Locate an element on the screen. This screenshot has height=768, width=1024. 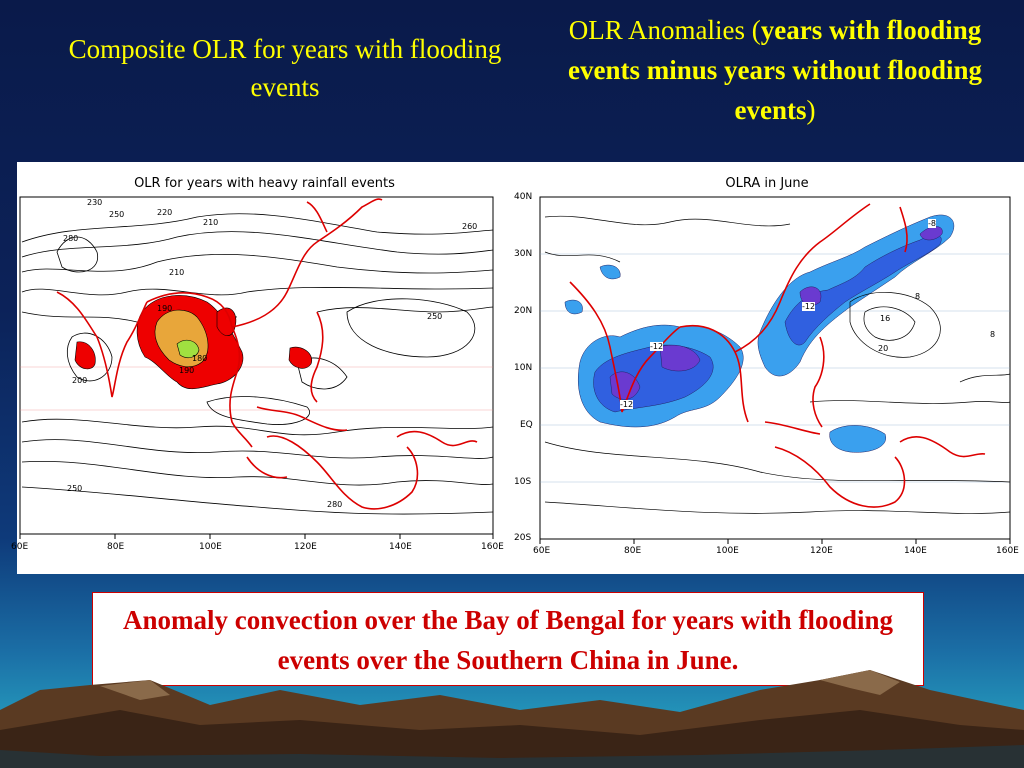
right-y-tick: 40N is located at coordinates (523, 197).